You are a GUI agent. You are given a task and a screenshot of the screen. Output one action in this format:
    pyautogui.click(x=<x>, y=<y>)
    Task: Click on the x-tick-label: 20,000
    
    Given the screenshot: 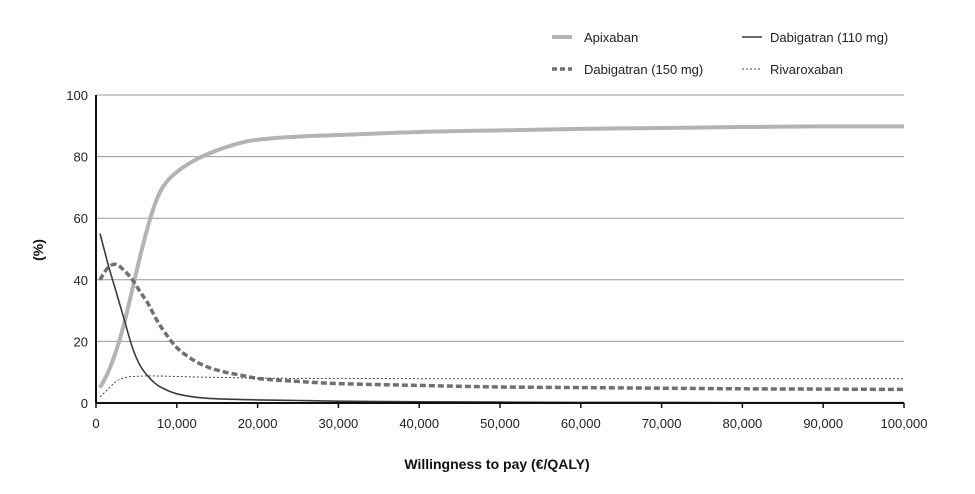 What is the action you would take?
    pyautogui.click(x=258, y=423)
    